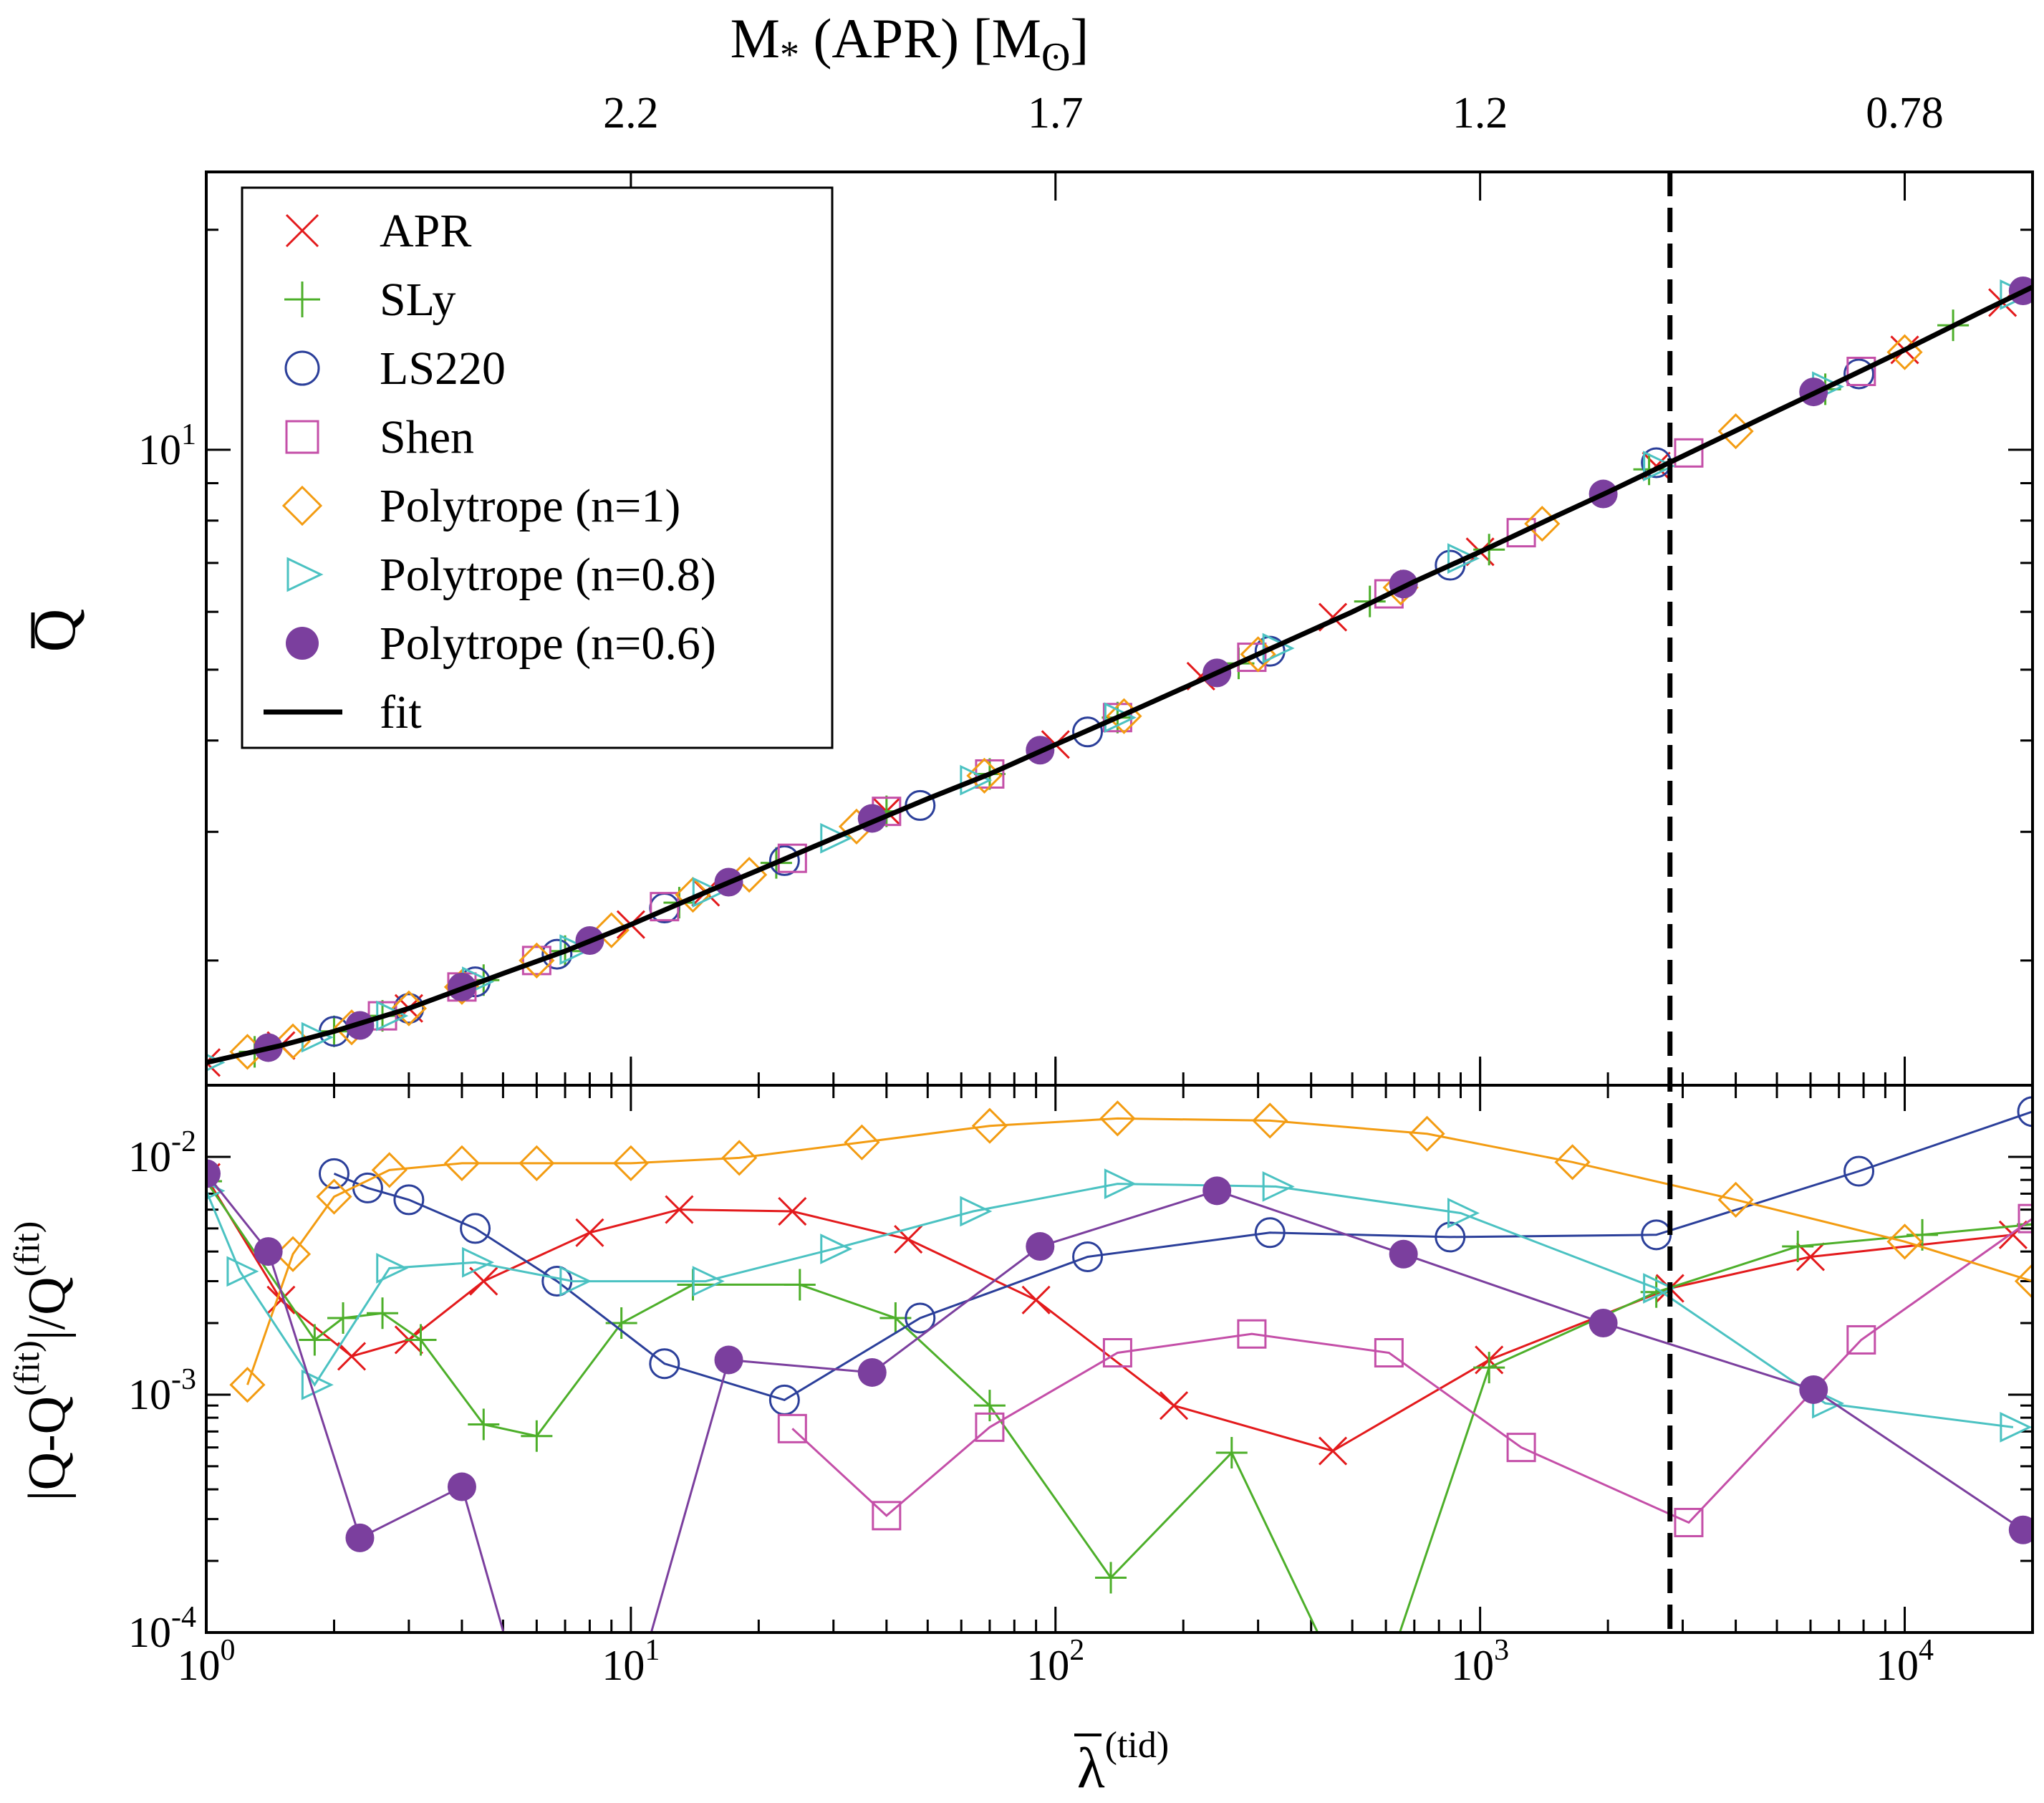 The width and height of the screenshot is (2044, 1803). I want to click on x-axis-title: λ(tid), so click(1122, 1762).